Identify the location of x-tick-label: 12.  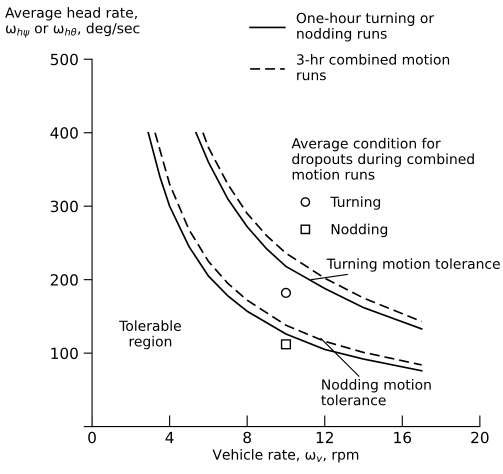
(324, 438).